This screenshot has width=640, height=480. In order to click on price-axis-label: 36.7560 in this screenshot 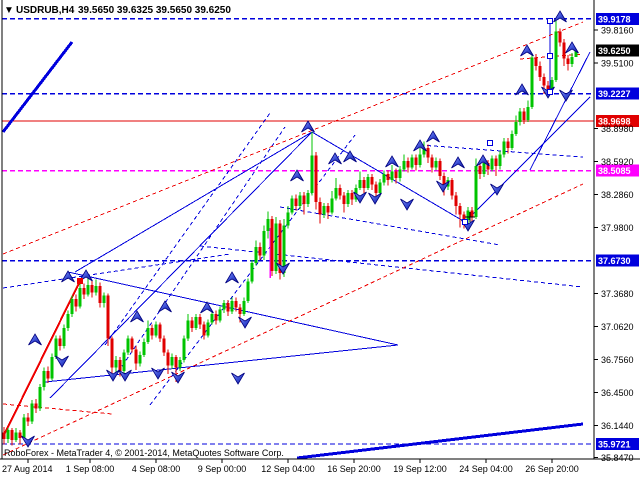, I will do `click(617, 360)`.